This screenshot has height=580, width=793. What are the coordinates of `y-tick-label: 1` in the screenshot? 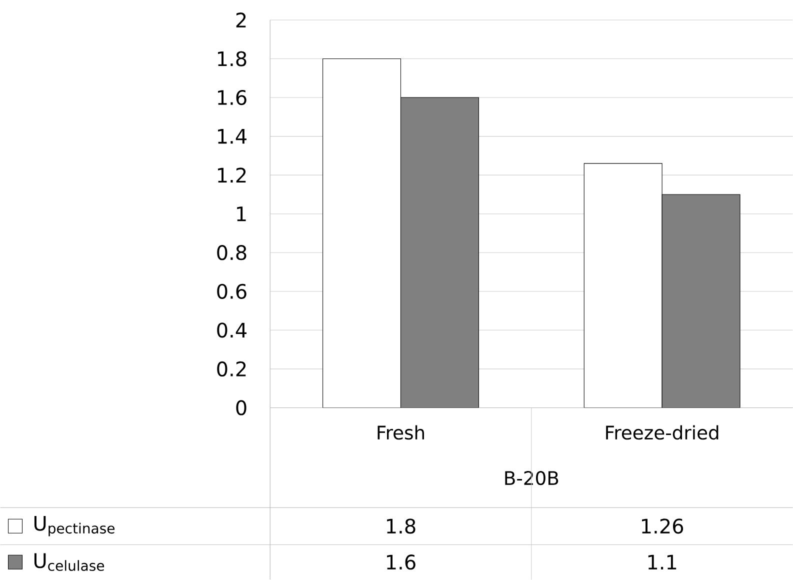 It's located at (241, 214).